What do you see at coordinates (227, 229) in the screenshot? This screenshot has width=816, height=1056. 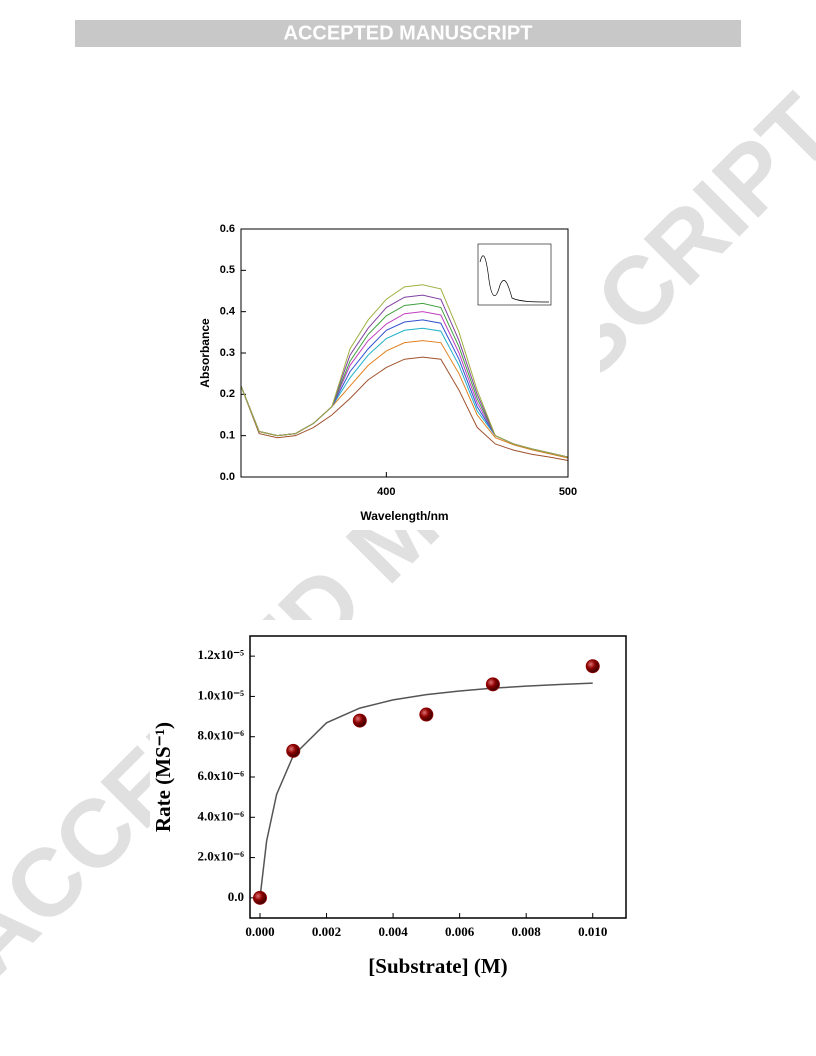 I see `y-tick-label: 0.6` at bounding box center [227, 229].